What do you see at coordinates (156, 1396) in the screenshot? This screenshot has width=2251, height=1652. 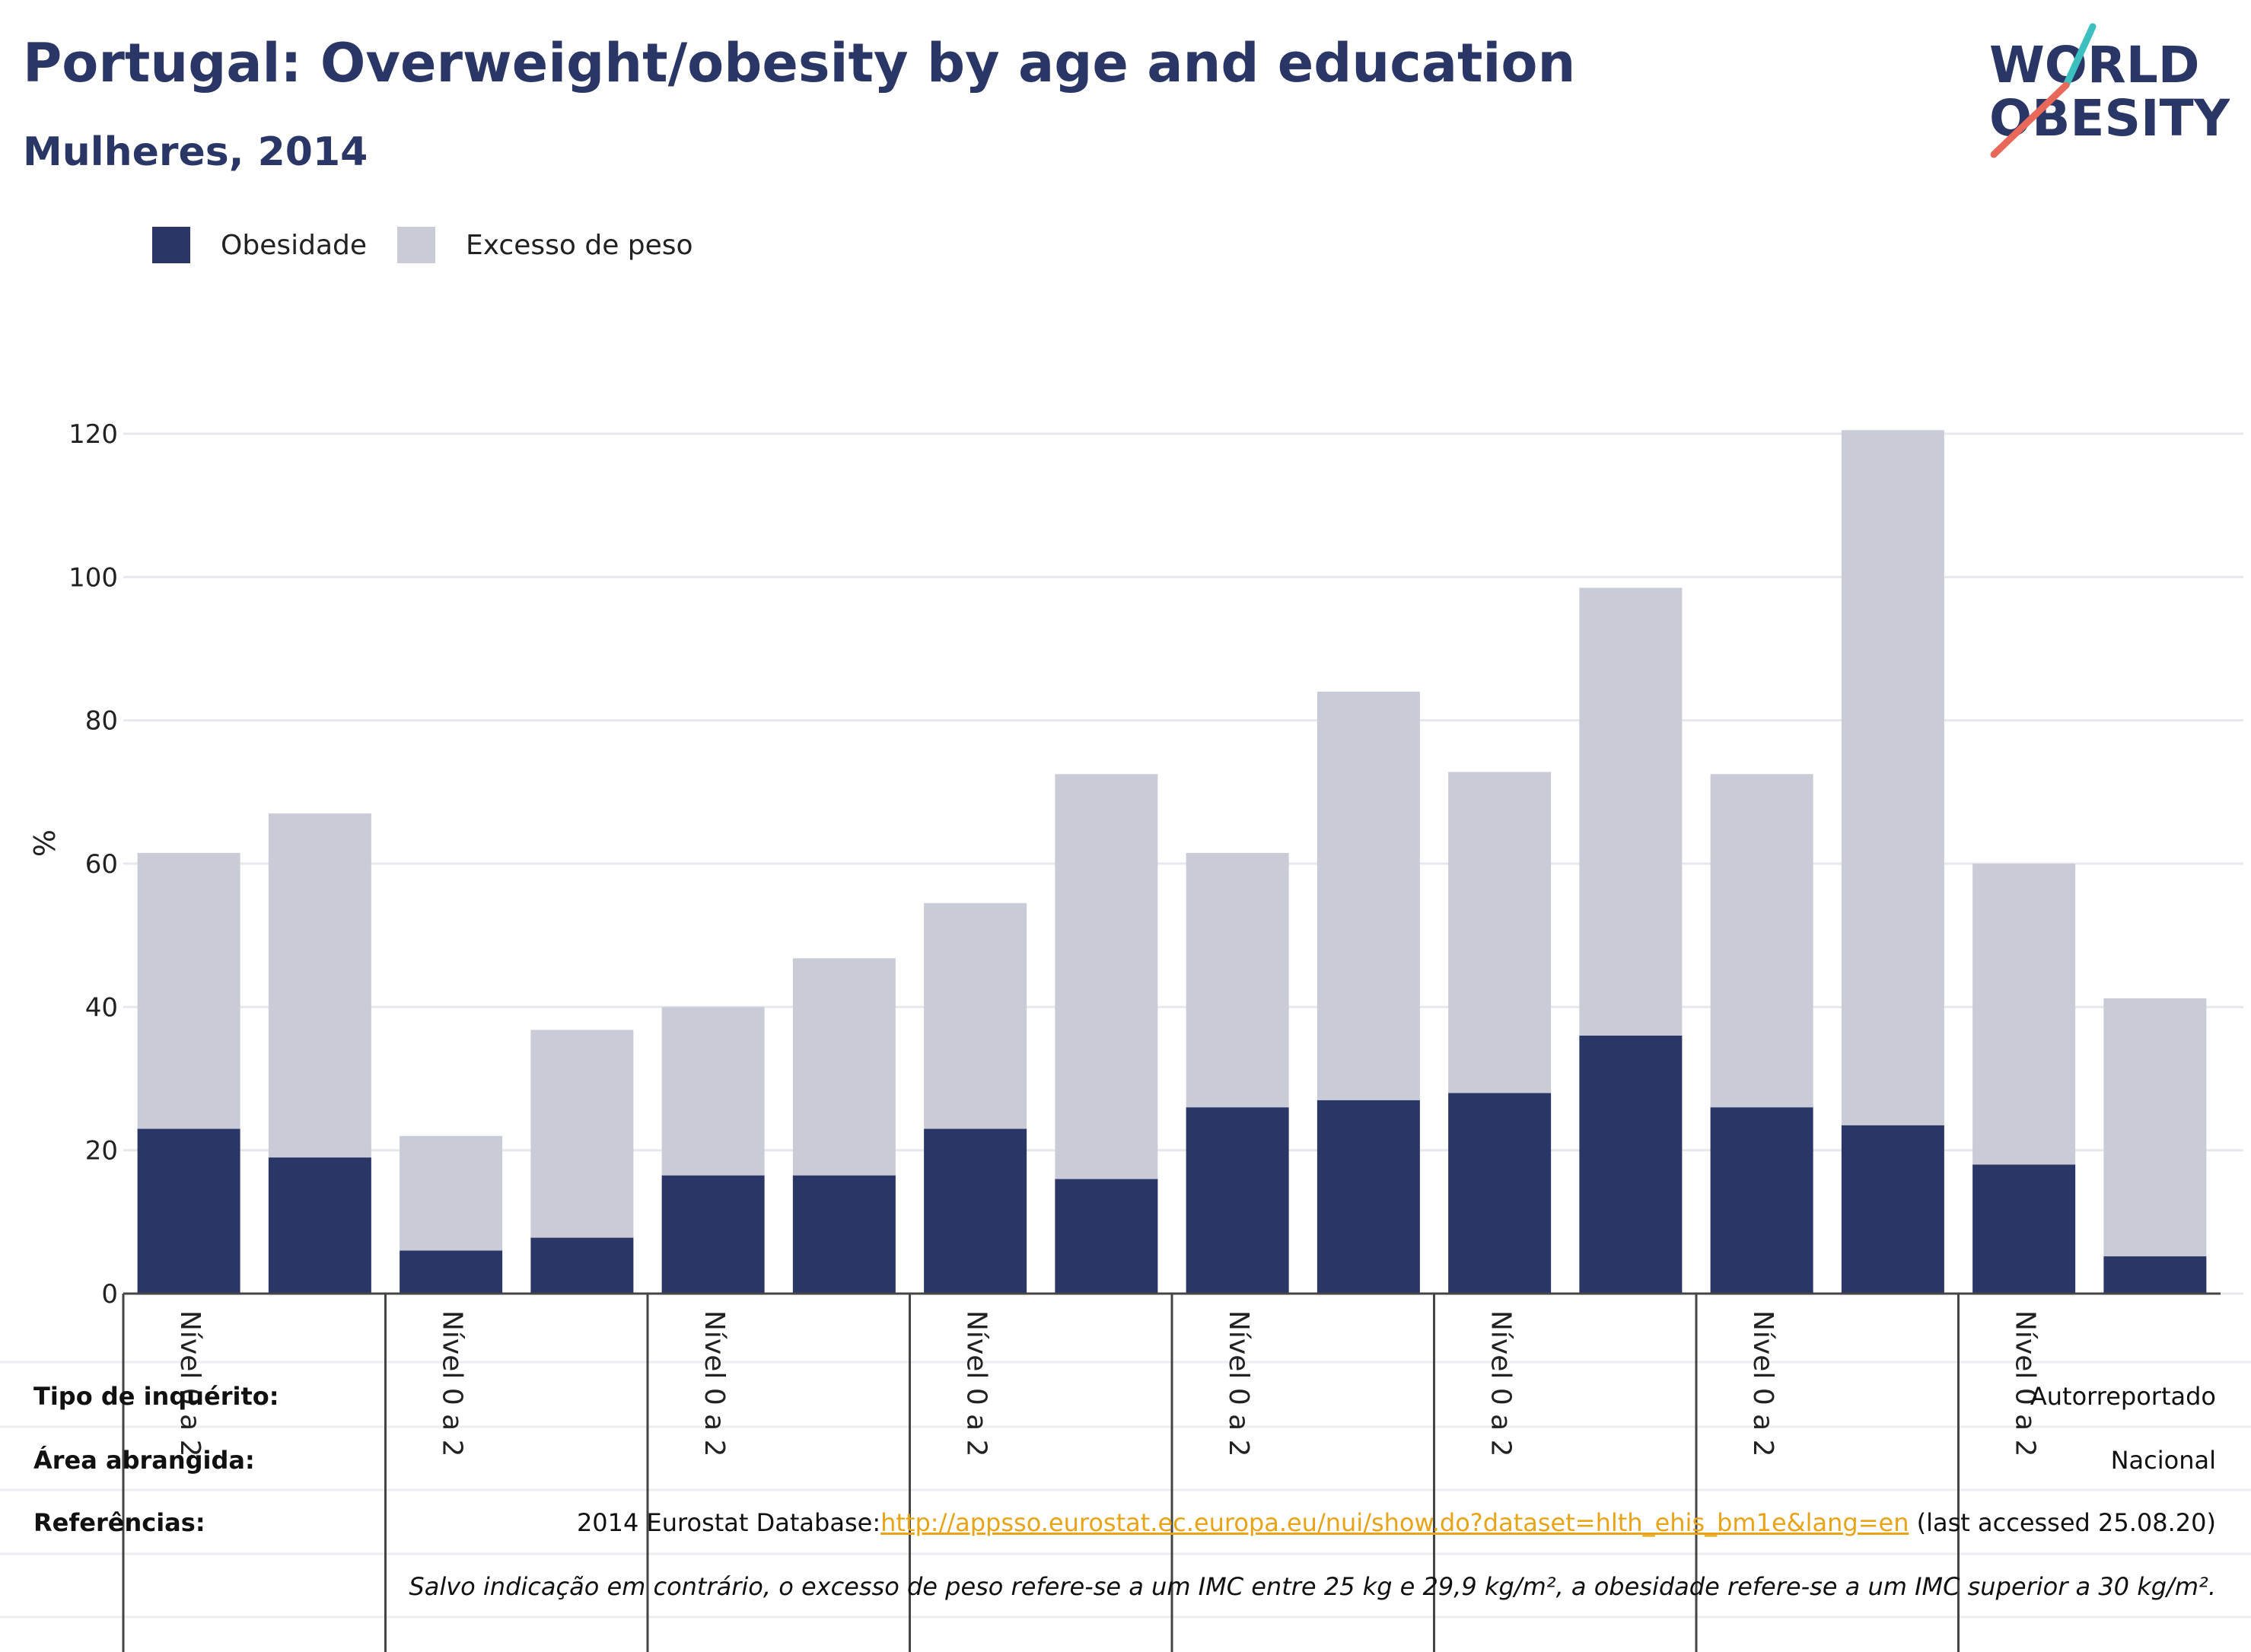 I see `survey-type-label: Tipo de inquérito:` at bounding box center [156, 1396].